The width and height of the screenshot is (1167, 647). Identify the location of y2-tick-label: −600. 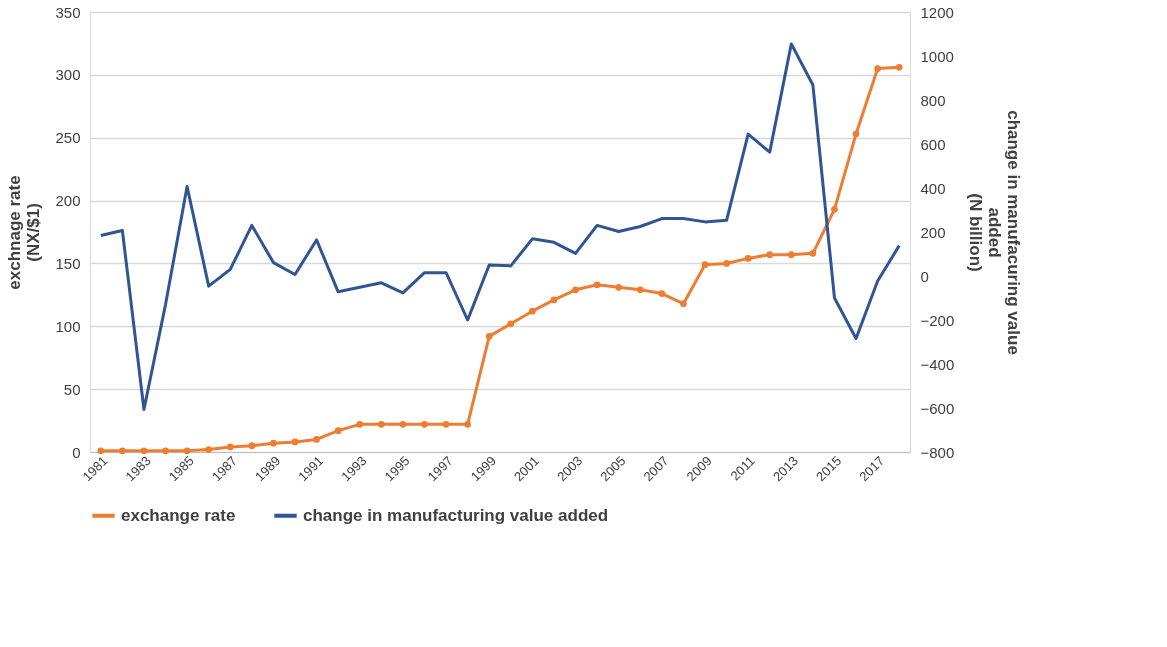
(937, 408).